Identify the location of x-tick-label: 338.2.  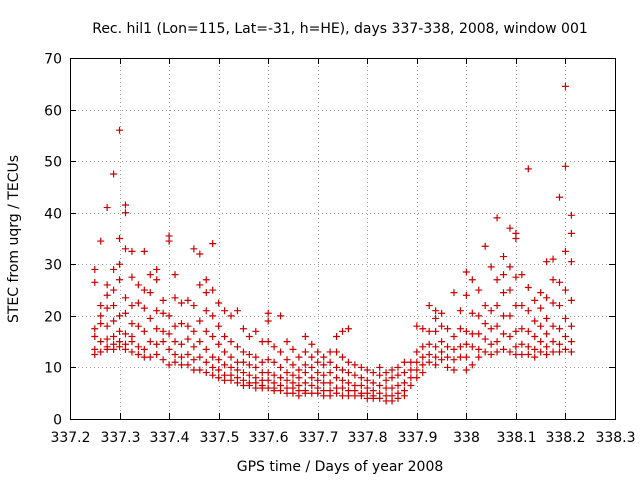
(565, 438).